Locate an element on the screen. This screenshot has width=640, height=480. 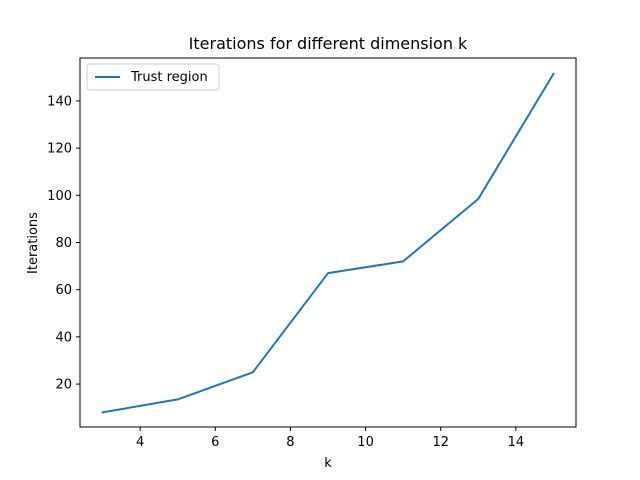
x-axis-label: k is located at coordinates (328, 463).